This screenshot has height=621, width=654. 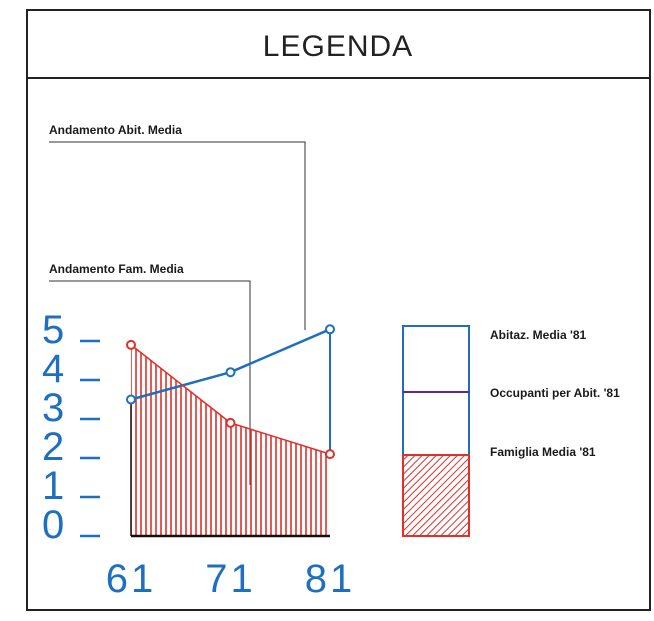 I want to click on y-tick-label: 2, so click(x=53, y=447).